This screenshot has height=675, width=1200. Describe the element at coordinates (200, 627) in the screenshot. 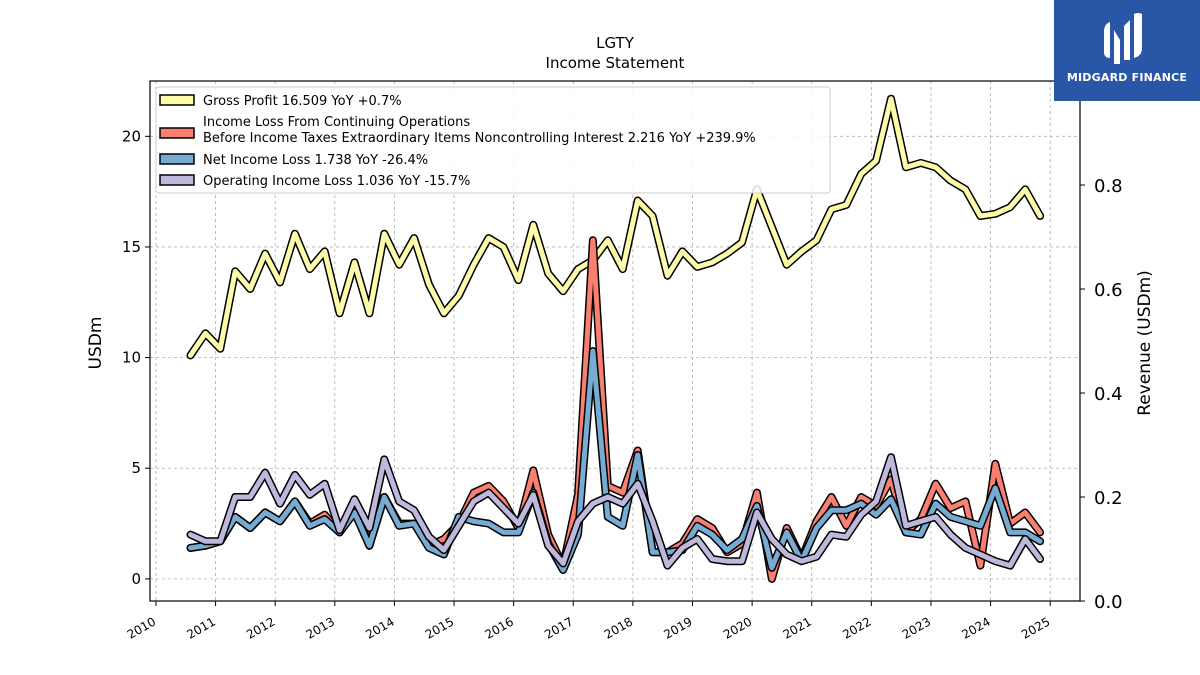

I see `x-tick-label: 2011` at that location.